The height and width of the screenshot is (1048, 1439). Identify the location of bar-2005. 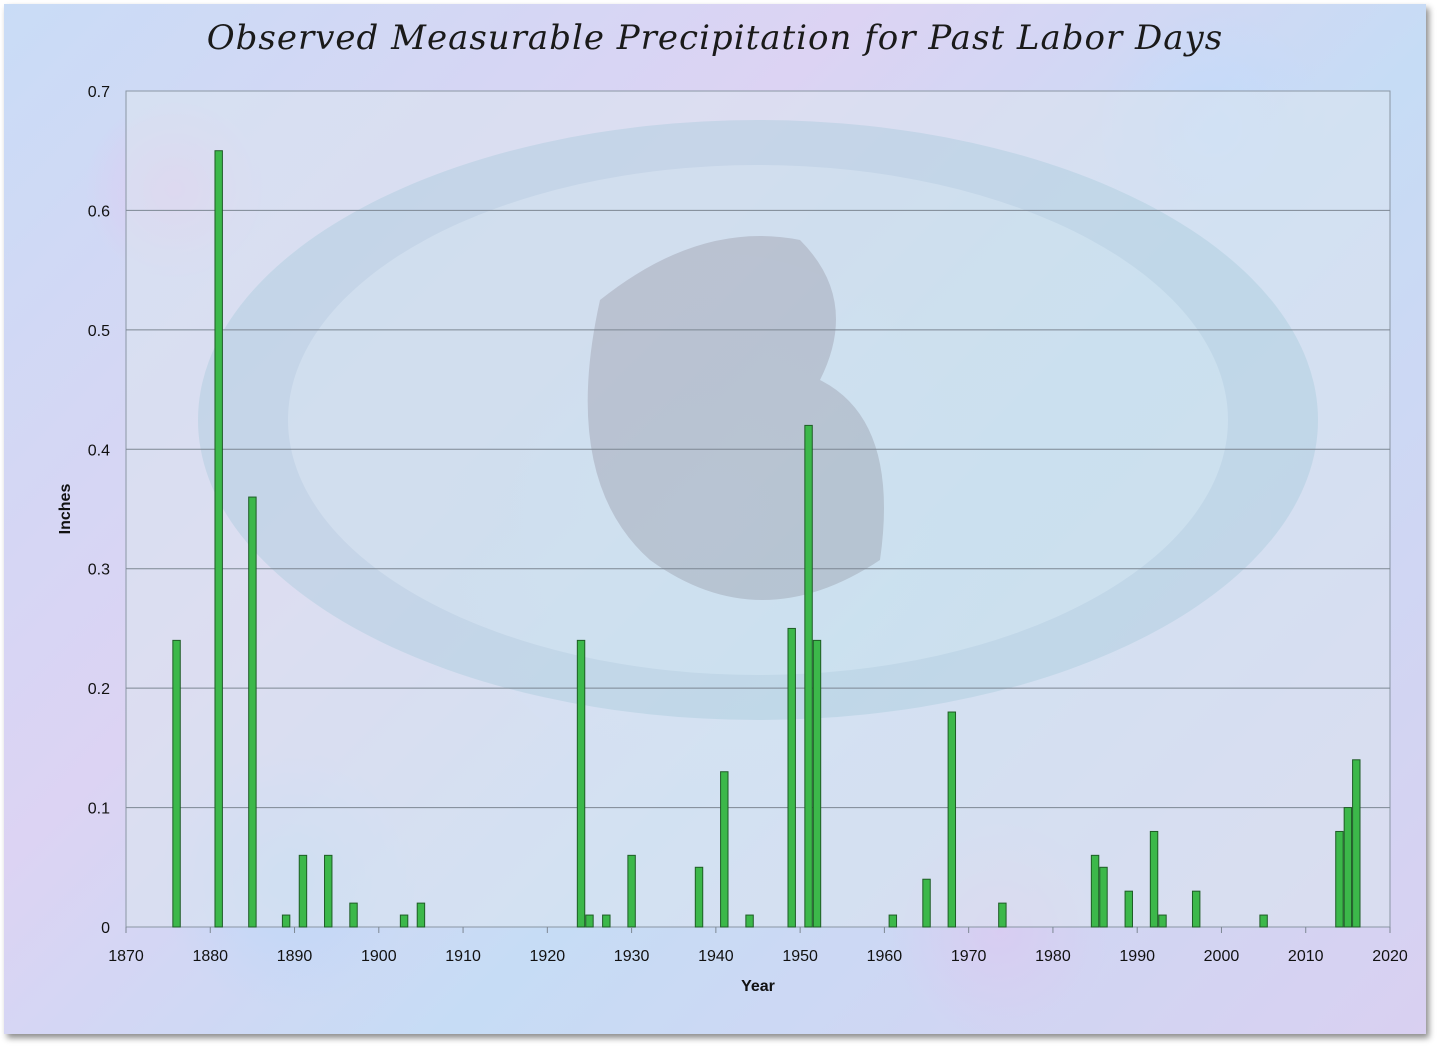
(1263, 921).